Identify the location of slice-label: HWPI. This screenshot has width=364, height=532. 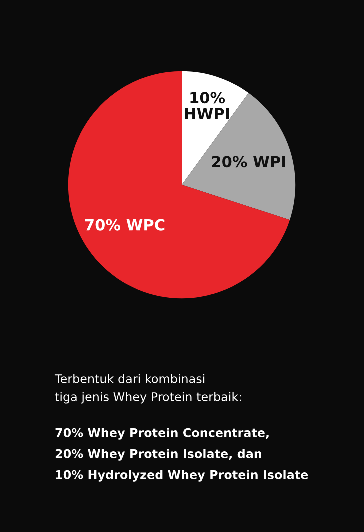
(207, 114).